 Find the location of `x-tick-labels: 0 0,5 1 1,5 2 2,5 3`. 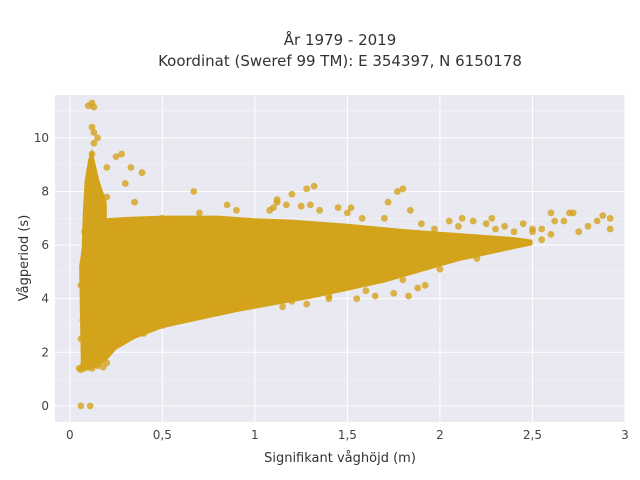

x-tick-labels: 0 0,5 1 1,5 2 2,5 3 is located at coordinates (347, 435).